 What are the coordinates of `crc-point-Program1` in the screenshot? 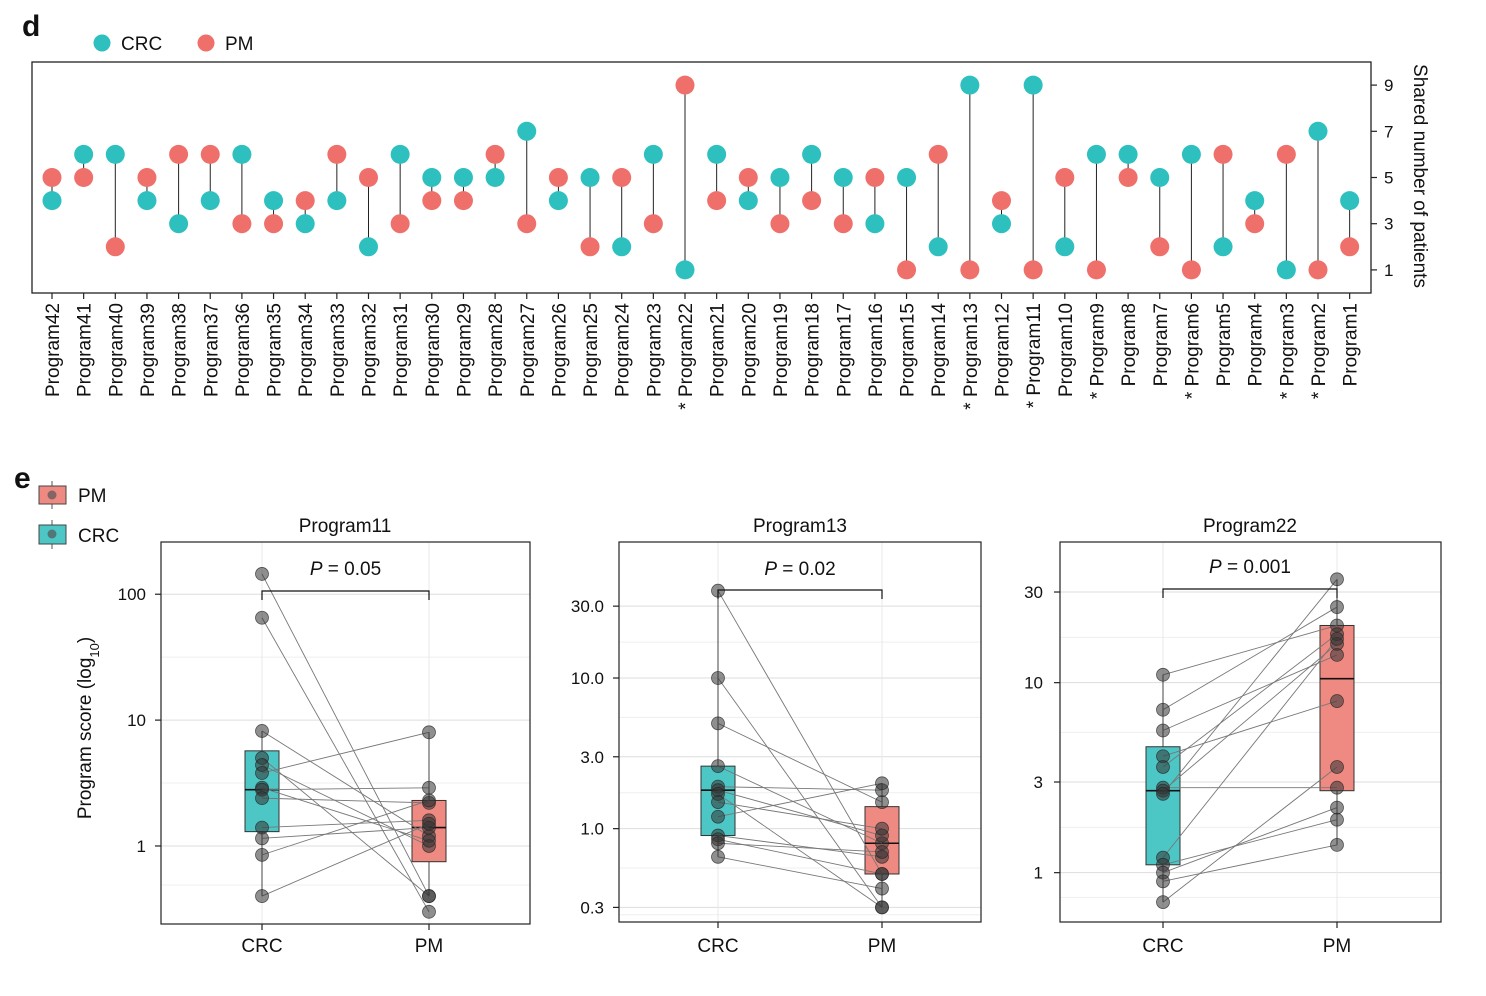 It's located at (1350, 201).